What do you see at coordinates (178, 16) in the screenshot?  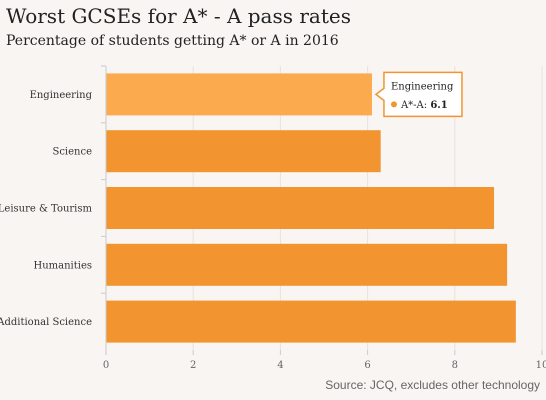 I see `chart-title: Worst GCSEs for A* - A pass rates` at bounding box center [178, 16].